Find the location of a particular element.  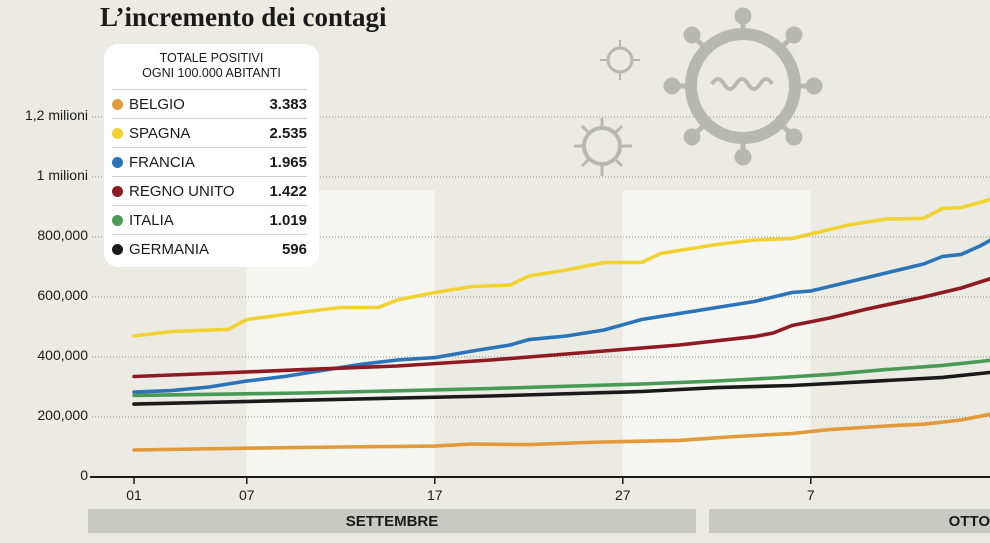

month-label-october: OTTO is located at coordinates (849, 521).